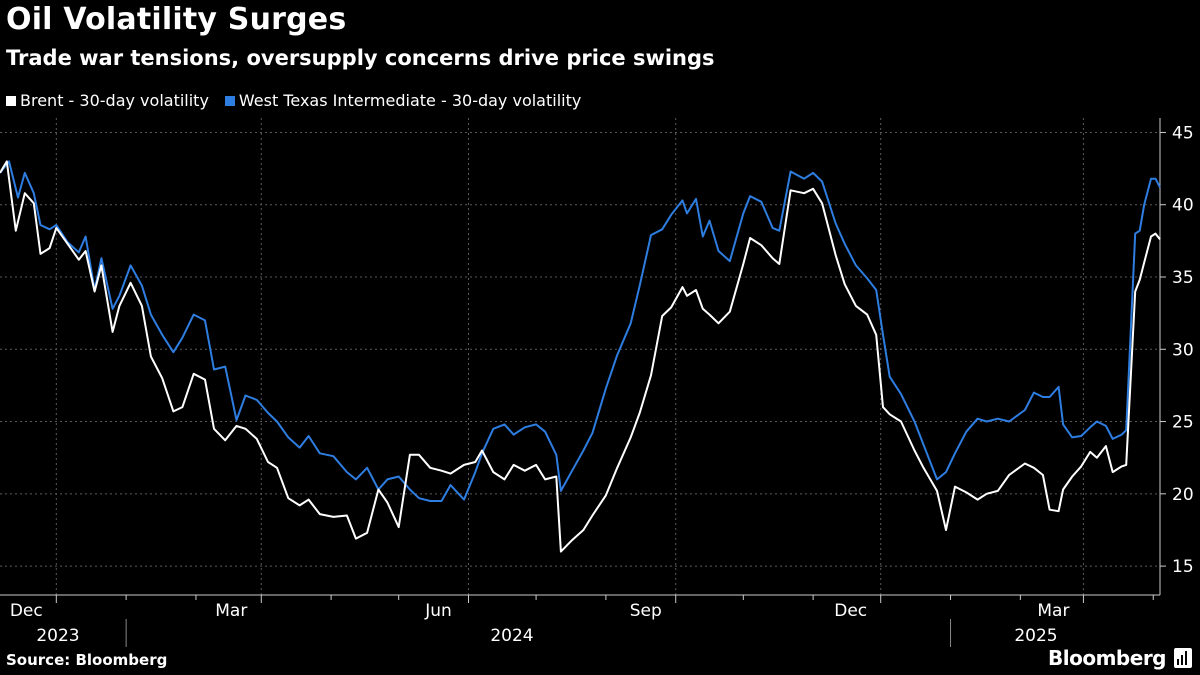 This screenshot has width=1200, height=675. Describe the element at coordinates (511, 636) in the screenshot. I see `x-year-label: 2024` at that location.